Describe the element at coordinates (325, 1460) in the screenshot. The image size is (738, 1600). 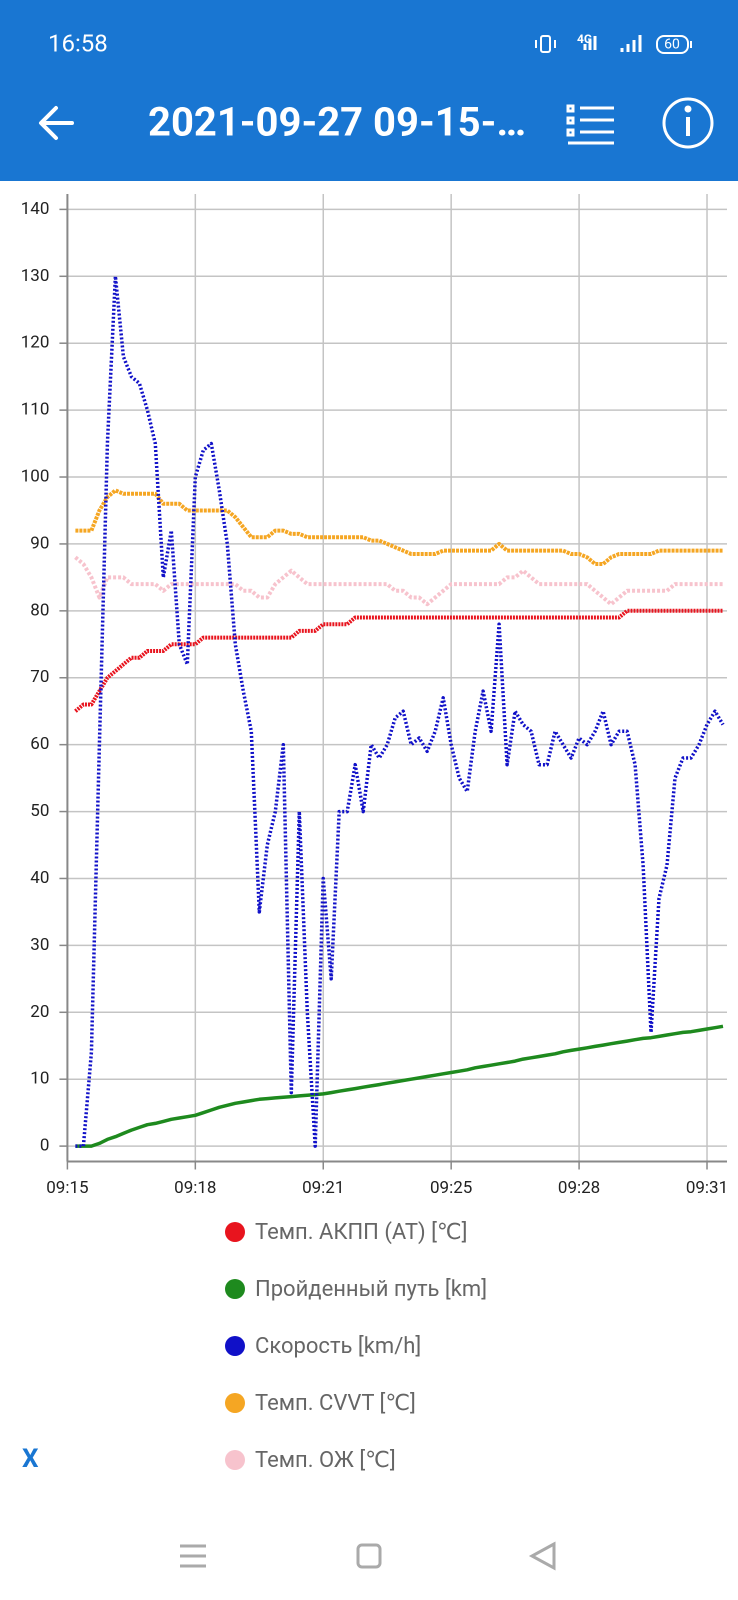
I see `legend-label: Темп. ОЖ [℃]` at that location.